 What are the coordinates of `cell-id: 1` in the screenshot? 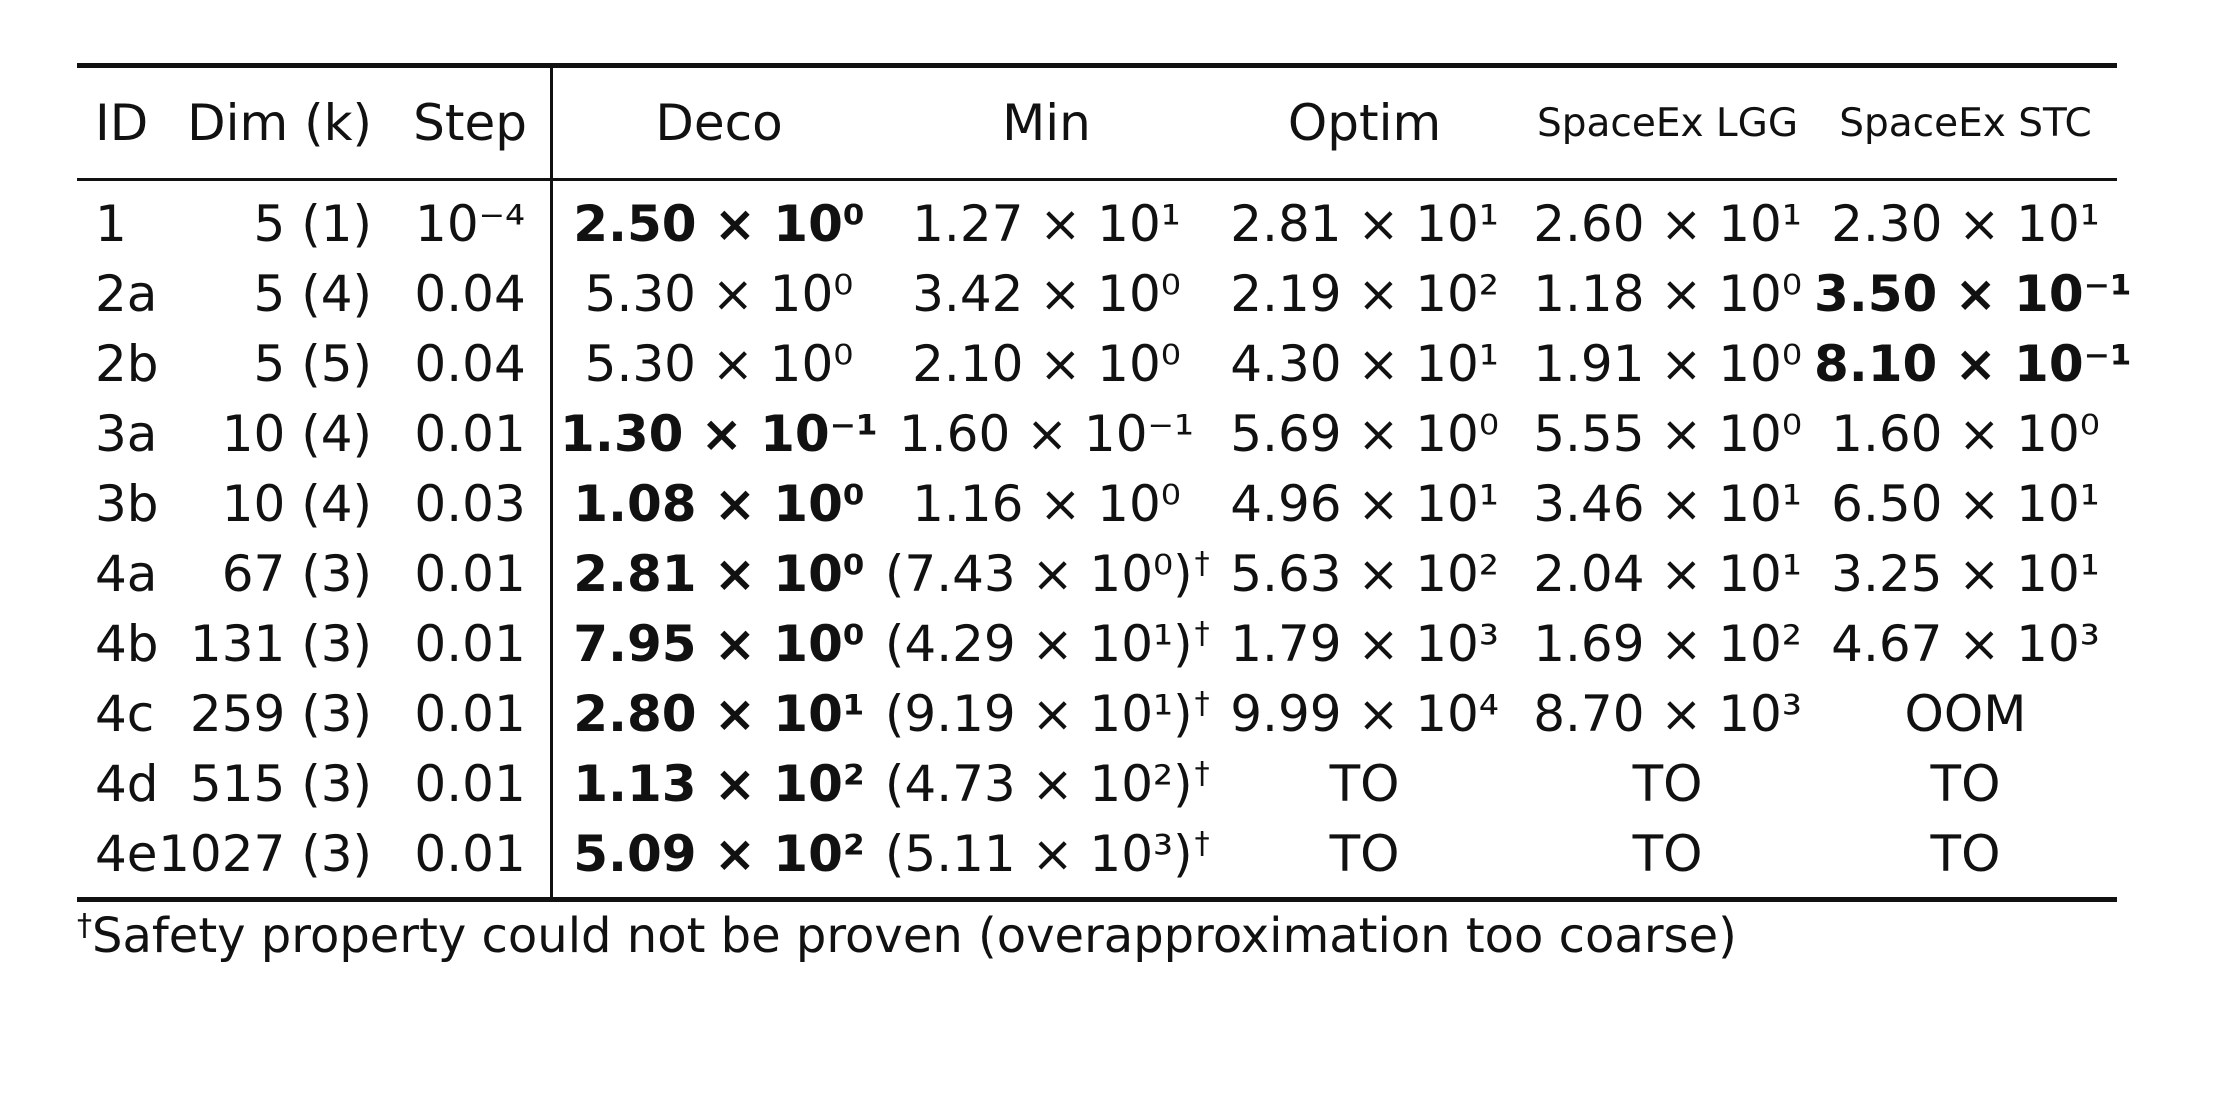 It's located at (117, 220).